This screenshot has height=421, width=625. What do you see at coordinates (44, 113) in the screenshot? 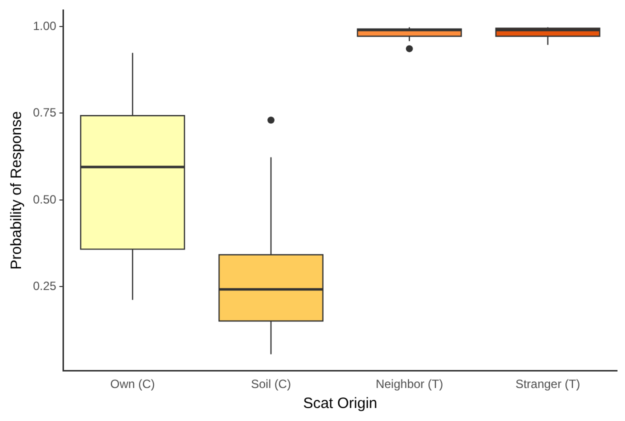
I see `y-tick-label: 0.75` at bounding box center [44, 113].